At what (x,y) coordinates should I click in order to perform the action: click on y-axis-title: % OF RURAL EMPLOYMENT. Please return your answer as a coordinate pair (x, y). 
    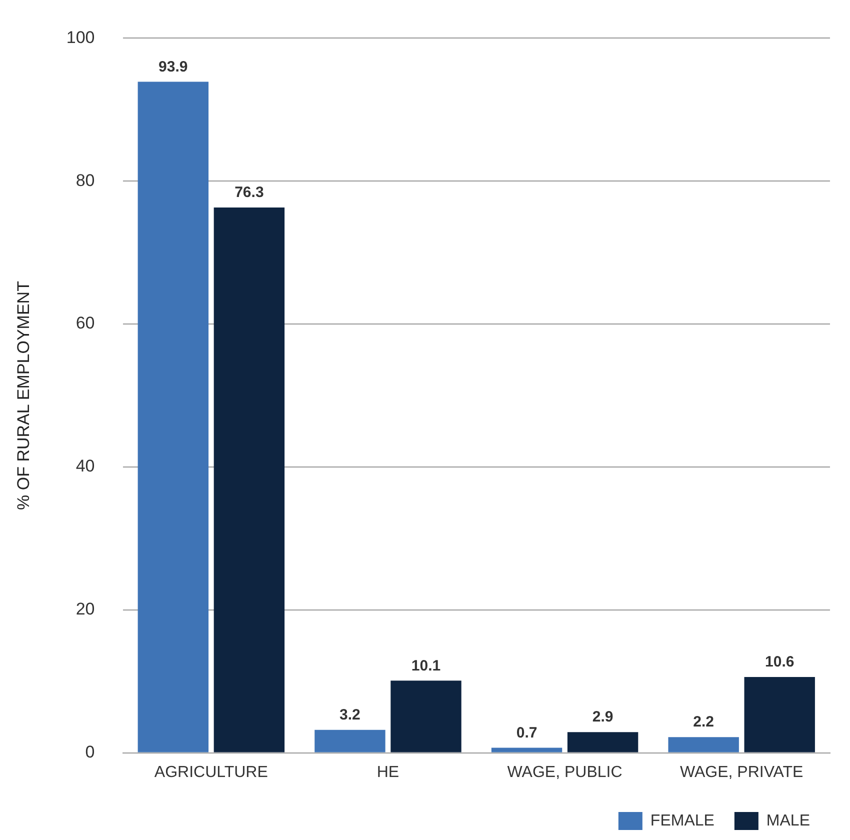
    Looking at the image, I should click on (23, 395).